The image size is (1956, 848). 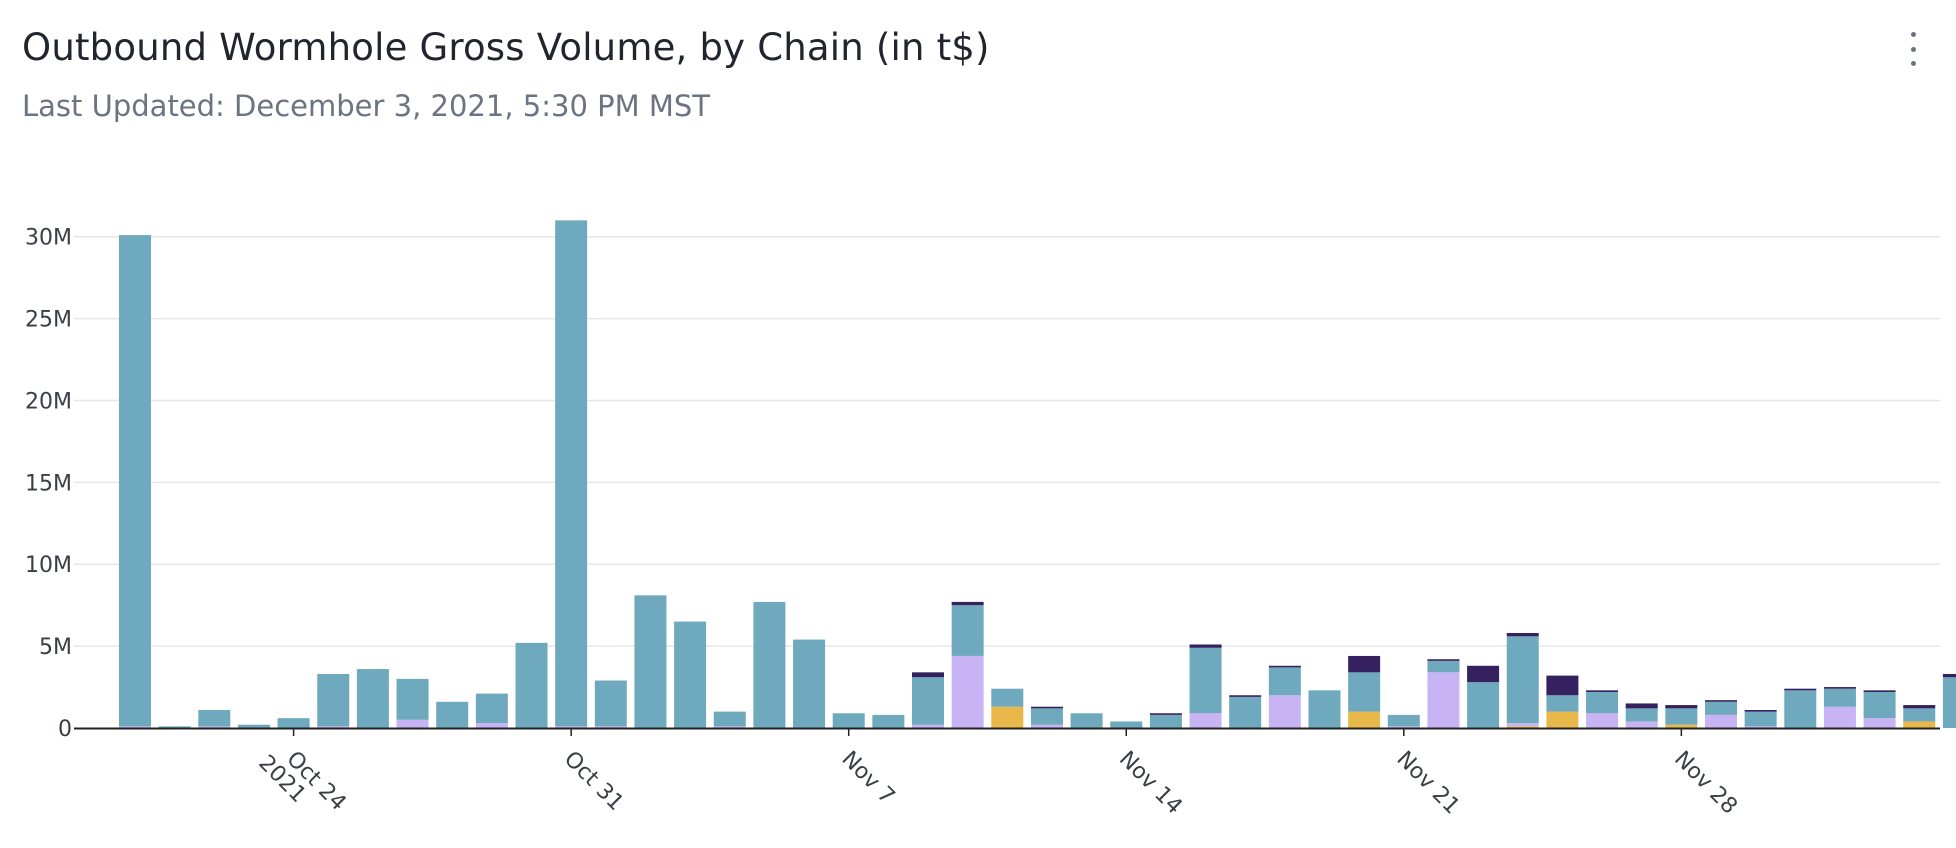 What do you see at coordinates (48, 401) in the screenshot?
I see `y-tick-label: 20M` at bounding box center [48, 401].